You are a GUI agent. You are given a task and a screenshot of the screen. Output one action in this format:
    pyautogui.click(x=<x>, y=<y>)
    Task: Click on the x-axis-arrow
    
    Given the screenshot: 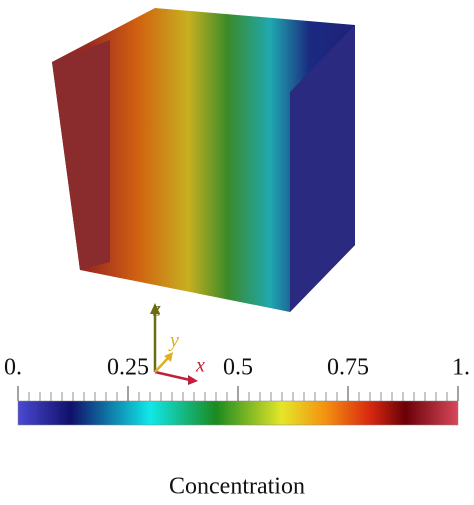 What is the action you would take?
    pyautogui.click(x=172, y=376)
    